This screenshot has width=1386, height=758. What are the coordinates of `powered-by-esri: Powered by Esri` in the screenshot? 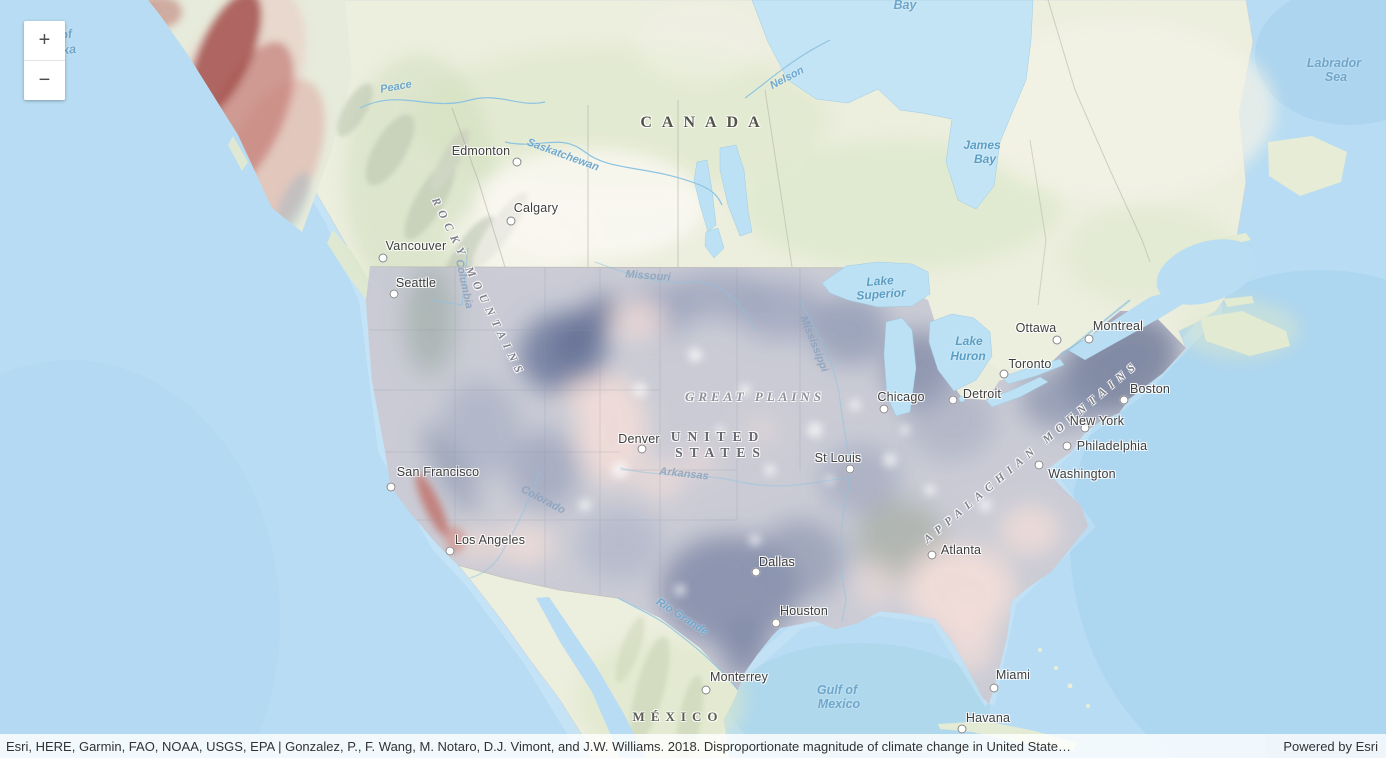 It's located at (1325, 746).